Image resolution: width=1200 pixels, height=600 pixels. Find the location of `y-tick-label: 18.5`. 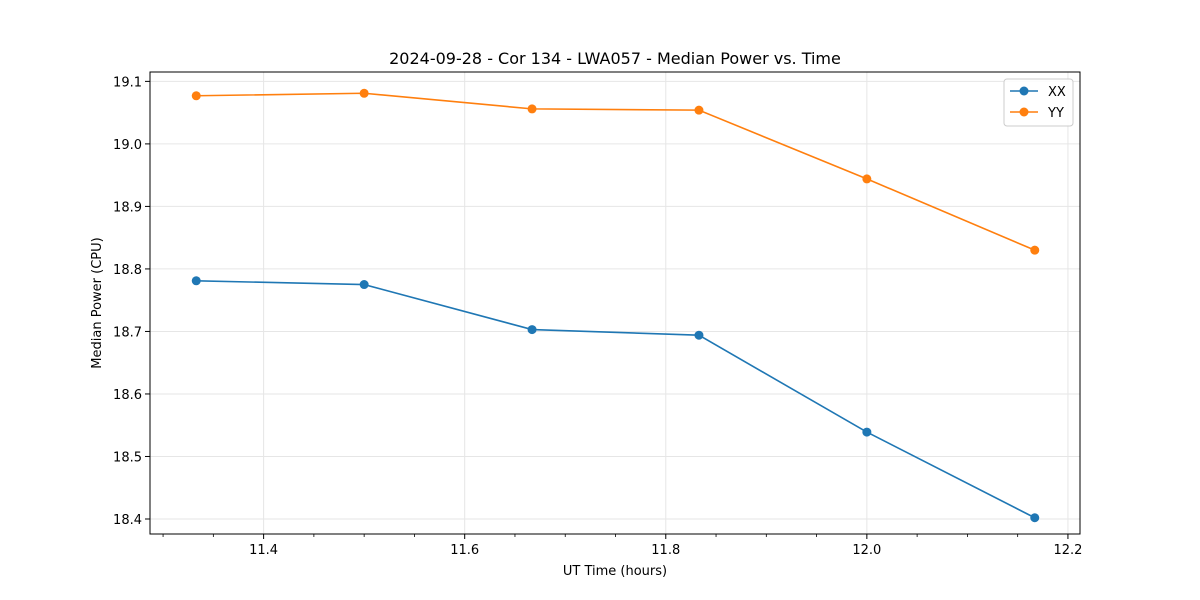

y-tick-label: 18.5 is located at coordinates (127, 457).